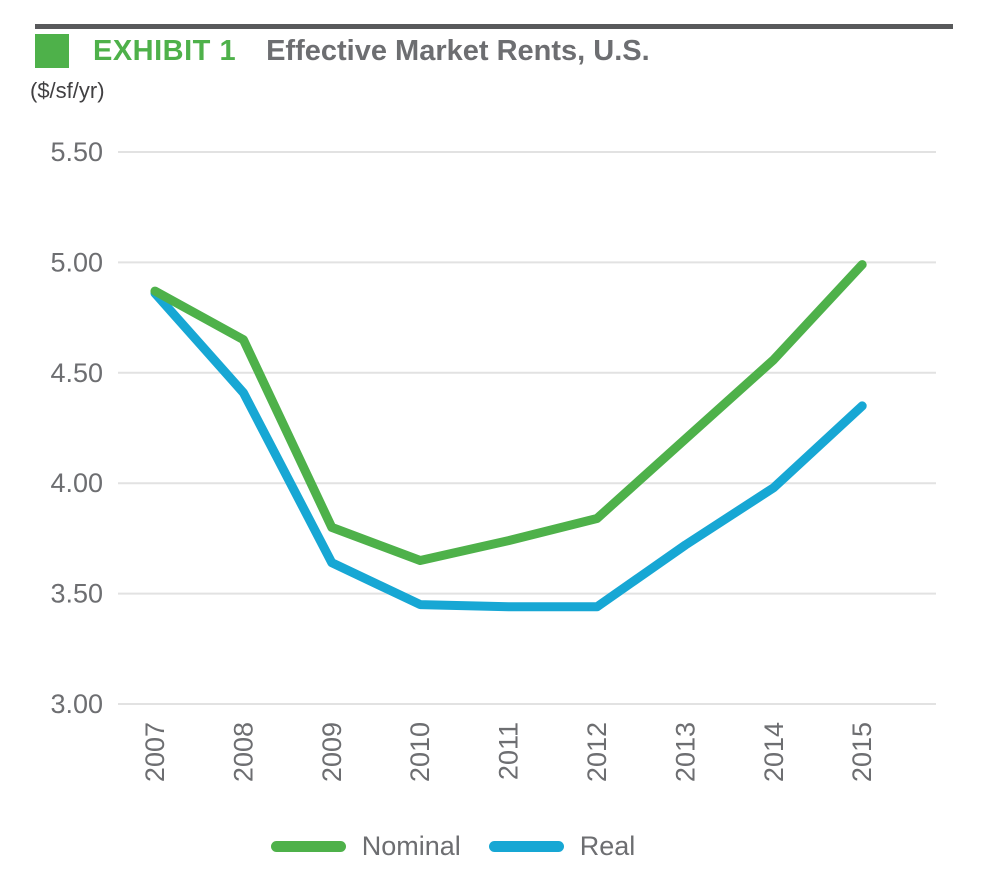 Image resolution: width=998 pixels, height=891 pixels. What do you see at coordinates (76, 262) in the screenshot?
I see `y-tick-label: 5.00` at bounding box center [76, 262].